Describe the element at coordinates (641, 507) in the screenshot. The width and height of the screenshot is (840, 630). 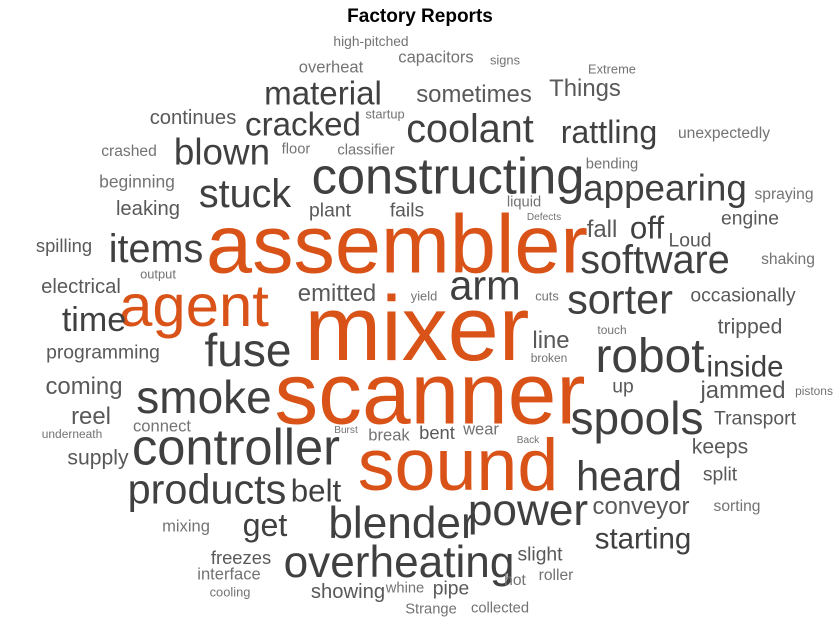
I see `word-conveyor: conveyor` at that location.